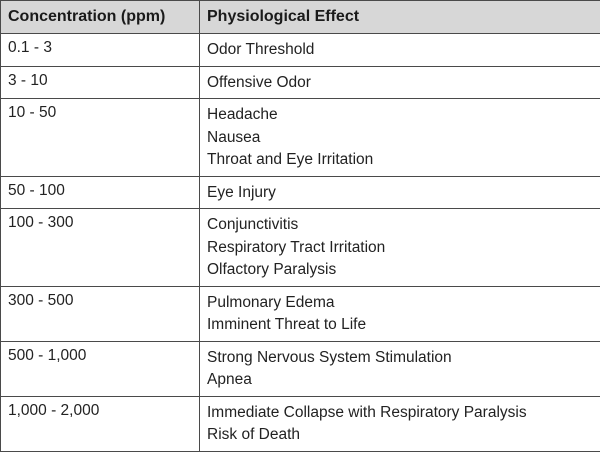 This screenshot has width=600, height=452. I want to click on table-header-row: Concentration (ppm) Physiological Effect, so click(300, 17).